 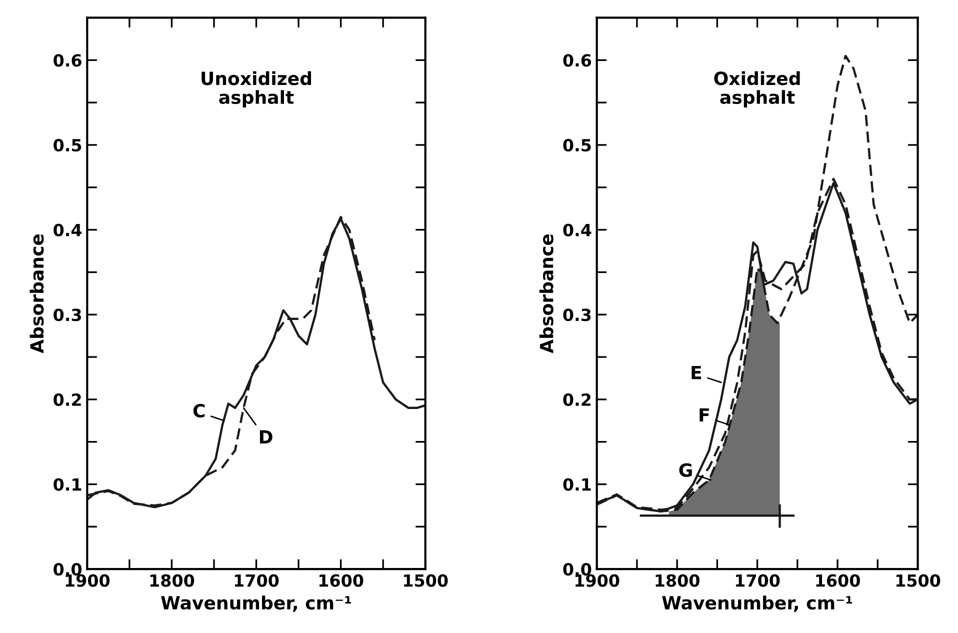 I want to click on annotation: D, so click(x=266, y=437).